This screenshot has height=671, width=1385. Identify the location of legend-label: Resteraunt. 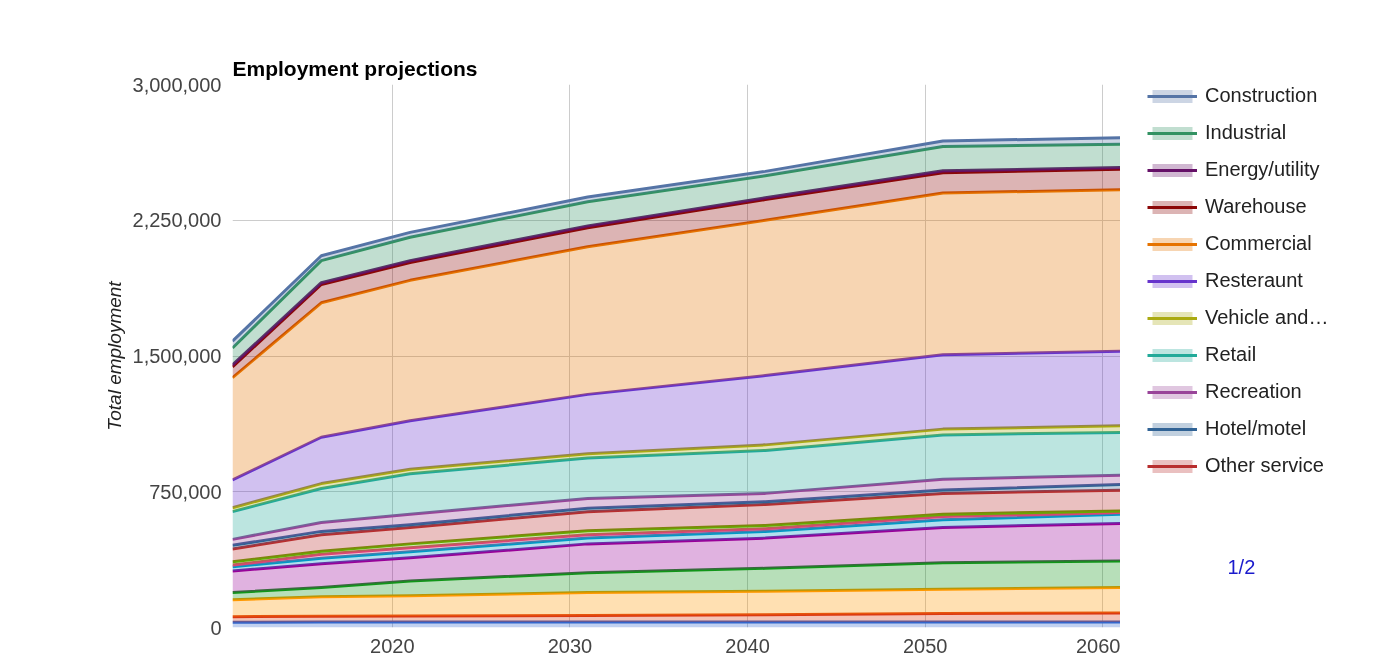
(1254, 280).